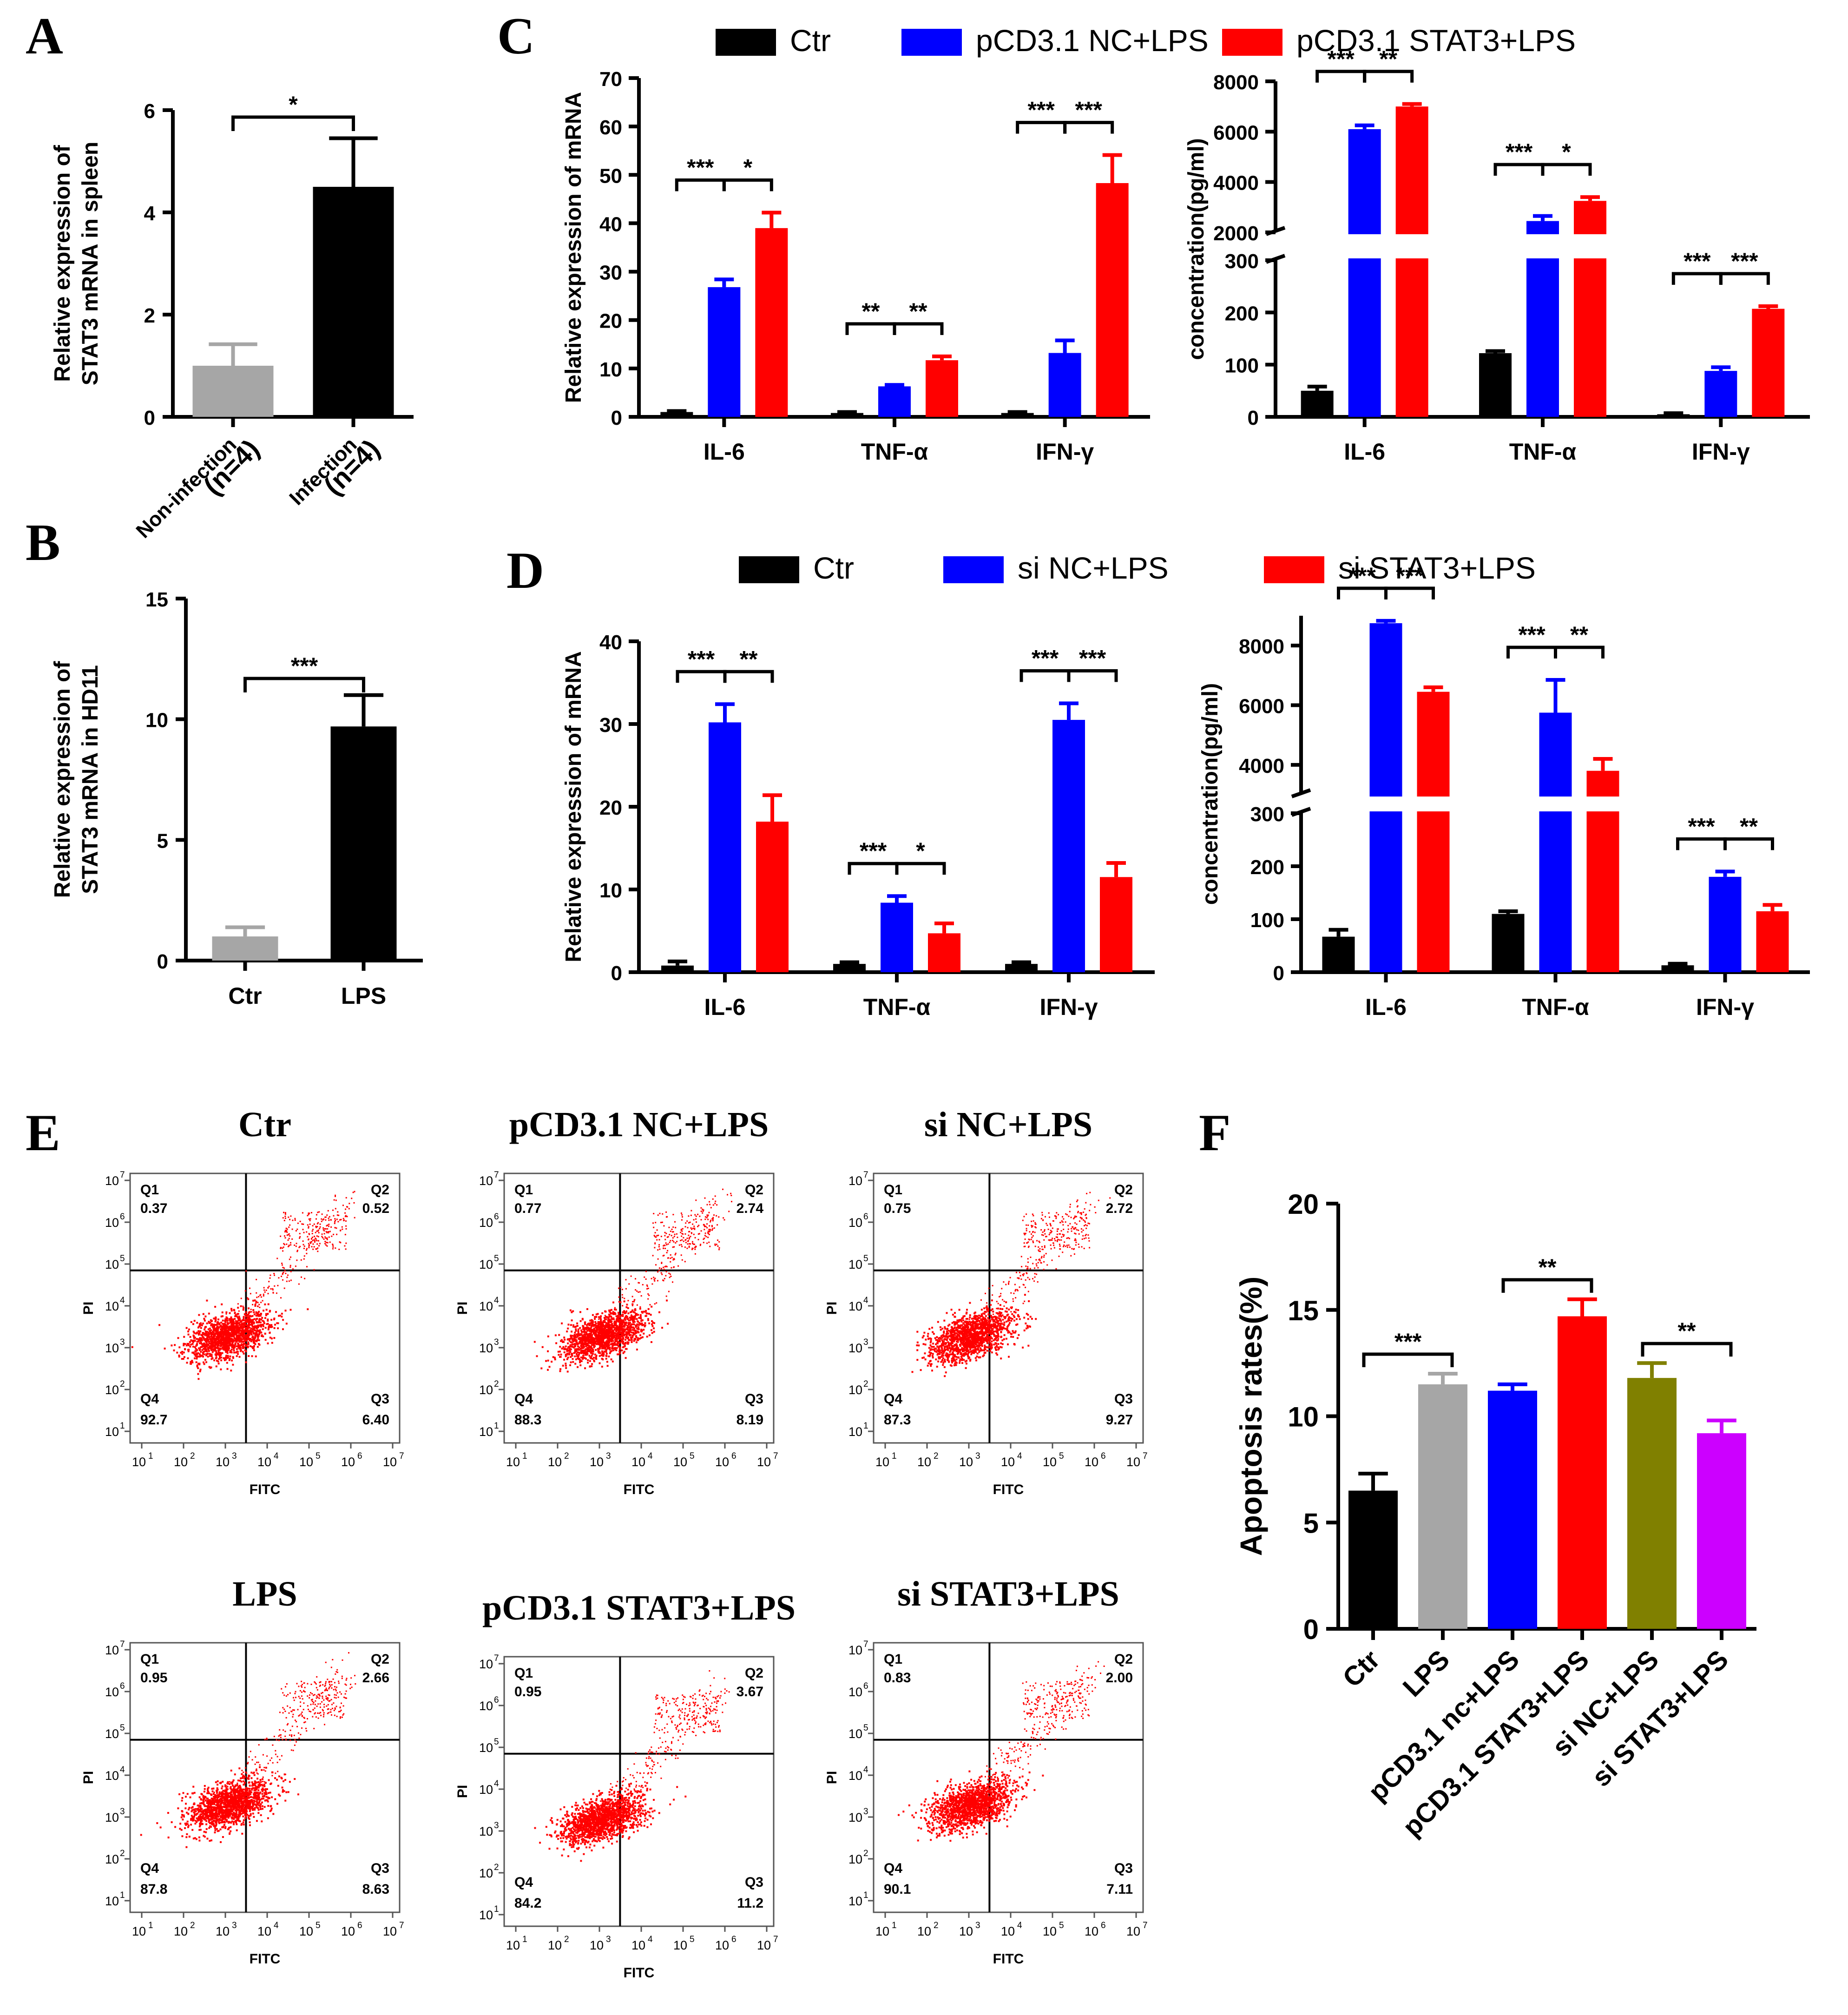 This screenshot has width=1848, height=2015. Describe the element at coordinates (920, 868) in the screenshot. I see `sig-D1-1-b-bracket` at that location.